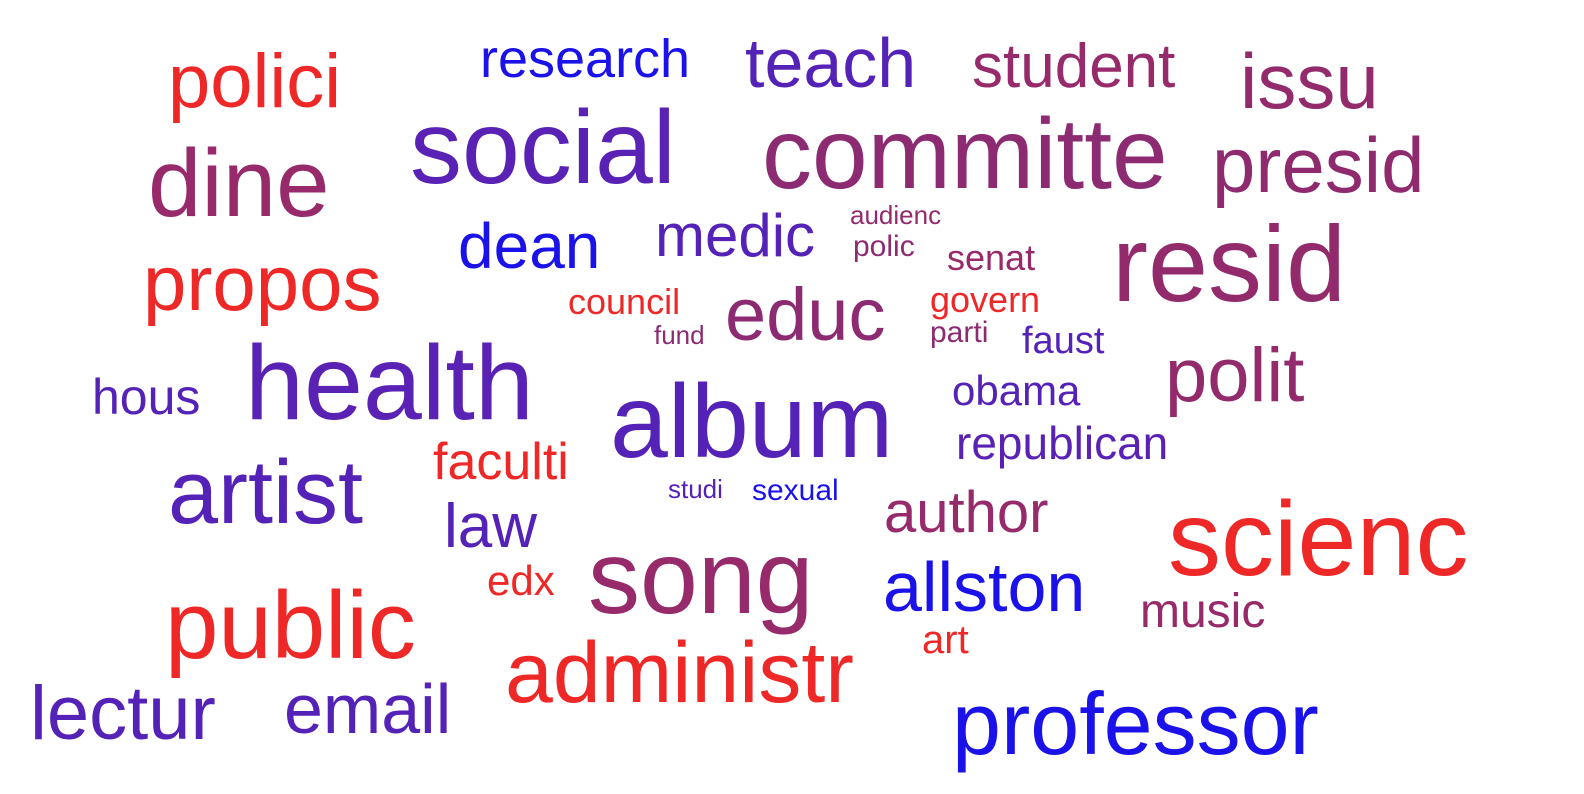 The height and width of the screenshot is (794, 1584). I want to click on word-dine: dine, so click(239, 183).